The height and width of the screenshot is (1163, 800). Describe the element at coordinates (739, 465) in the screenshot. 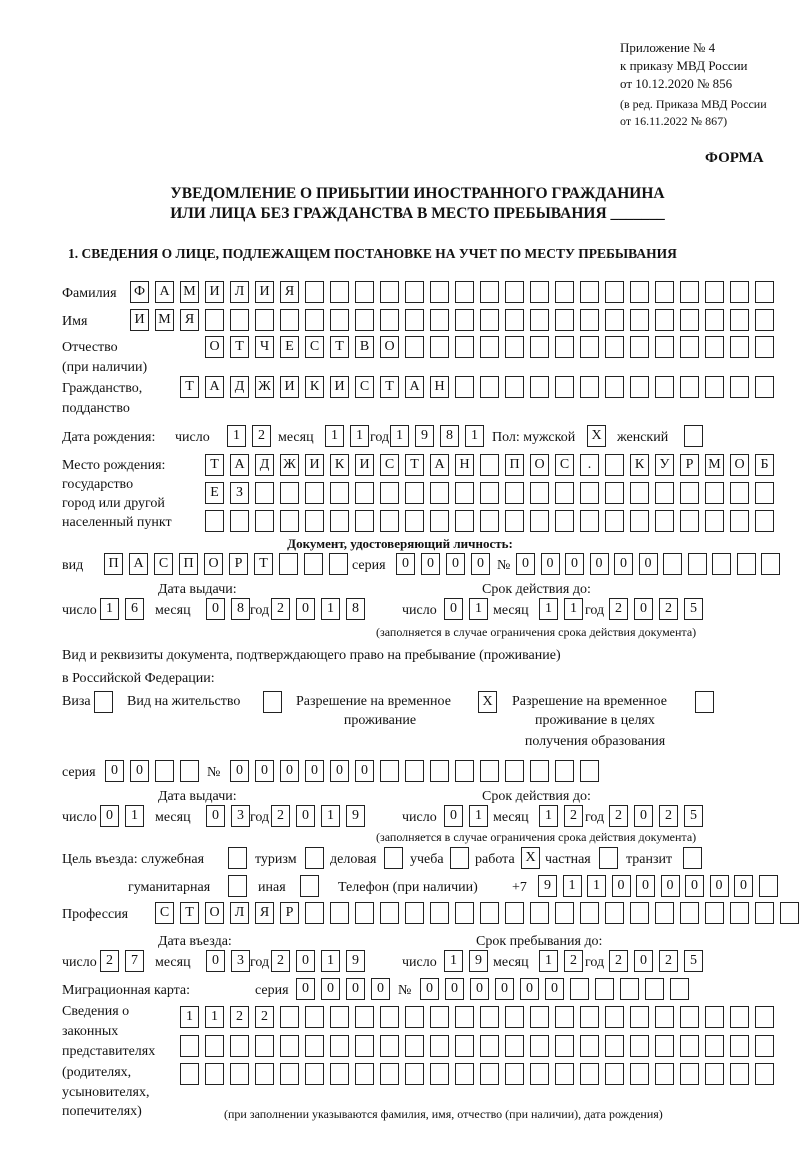

I see `char-box: О` at that location.